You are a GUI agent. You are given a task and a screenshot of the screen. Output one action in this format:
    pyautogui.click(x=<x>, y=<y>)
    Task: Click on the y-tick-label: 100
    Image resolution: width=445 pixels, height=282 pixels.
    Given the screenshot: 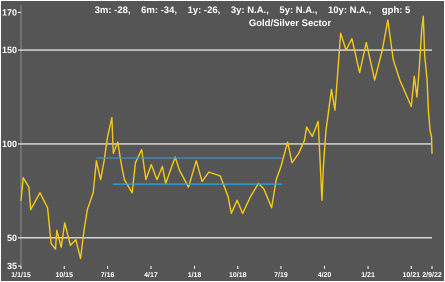 What is the action you would take?
    pyautogui.click(x=9, y=144)
    